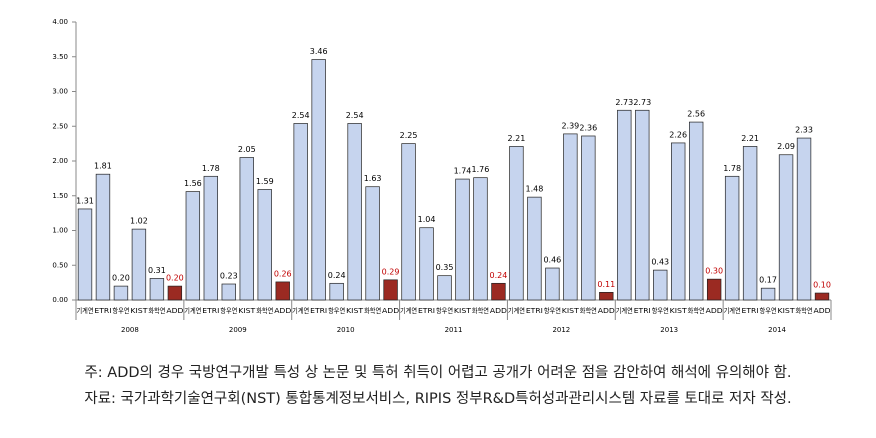 This screenshot has height=438, width=876. What do you see at coordinates (373, 178) in the screenshot?
I see `value-label: 1.63` at bounding box center [373, 178].